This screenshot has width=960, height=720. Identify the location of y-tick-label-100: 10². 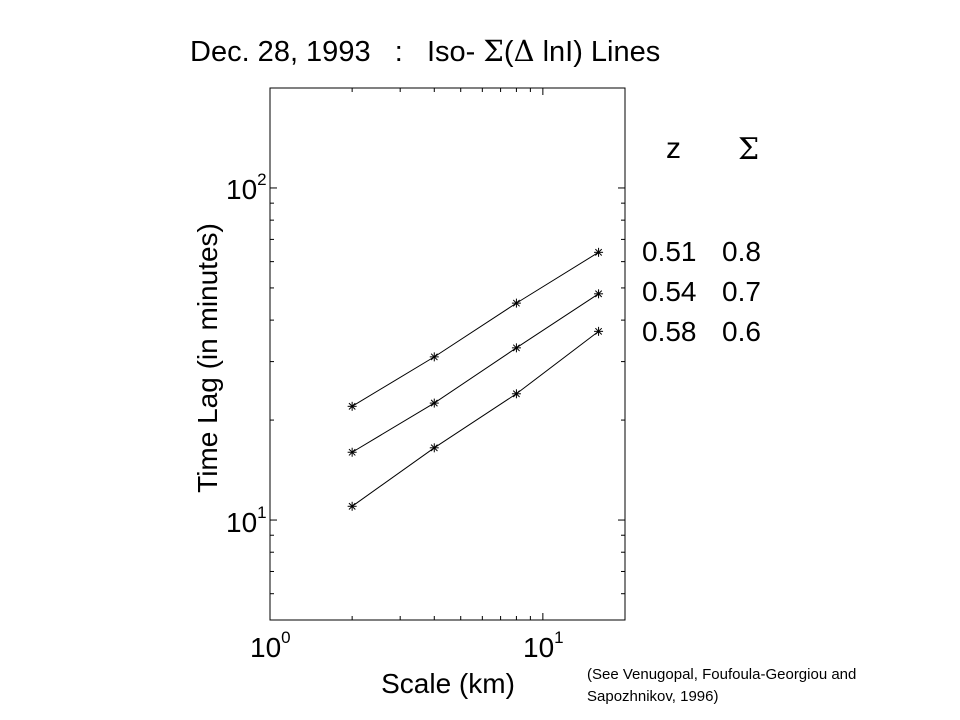
(246, 187).